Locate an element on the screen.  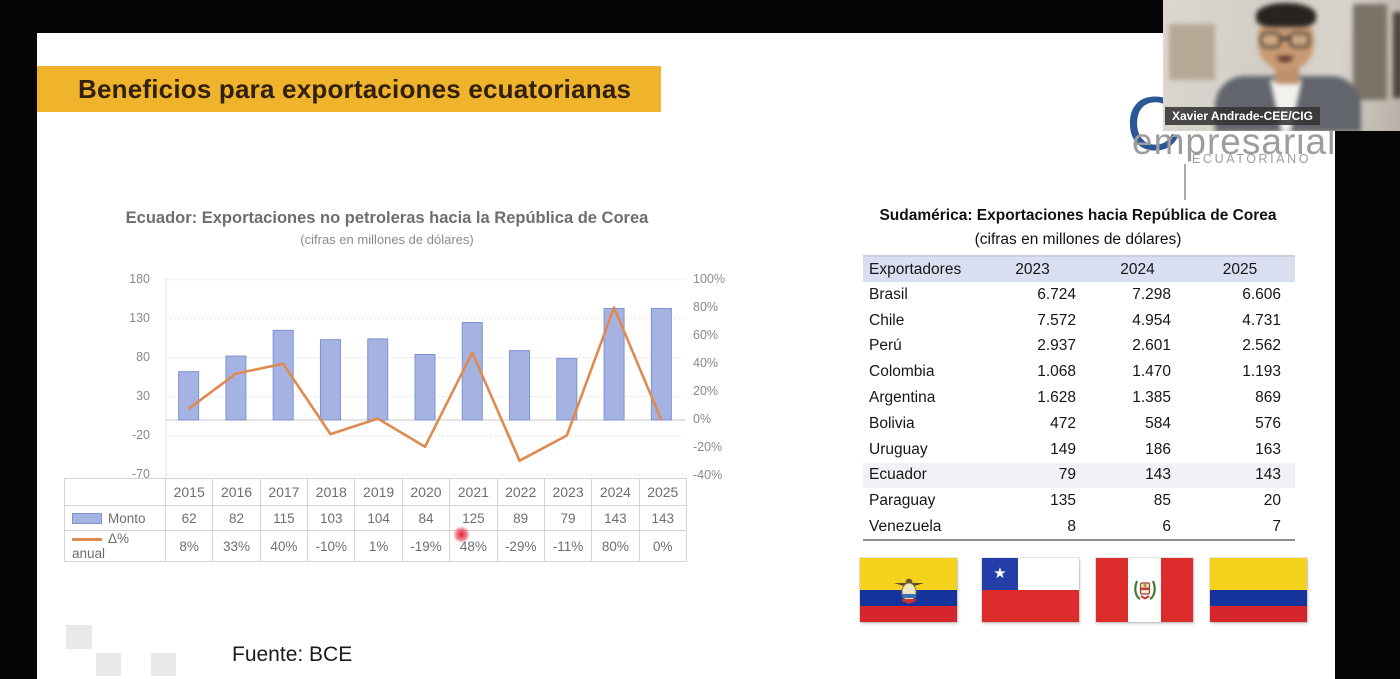
webcam-video: Xavier Andrade-CEE/CIG is located at coordinates (1281, 65).